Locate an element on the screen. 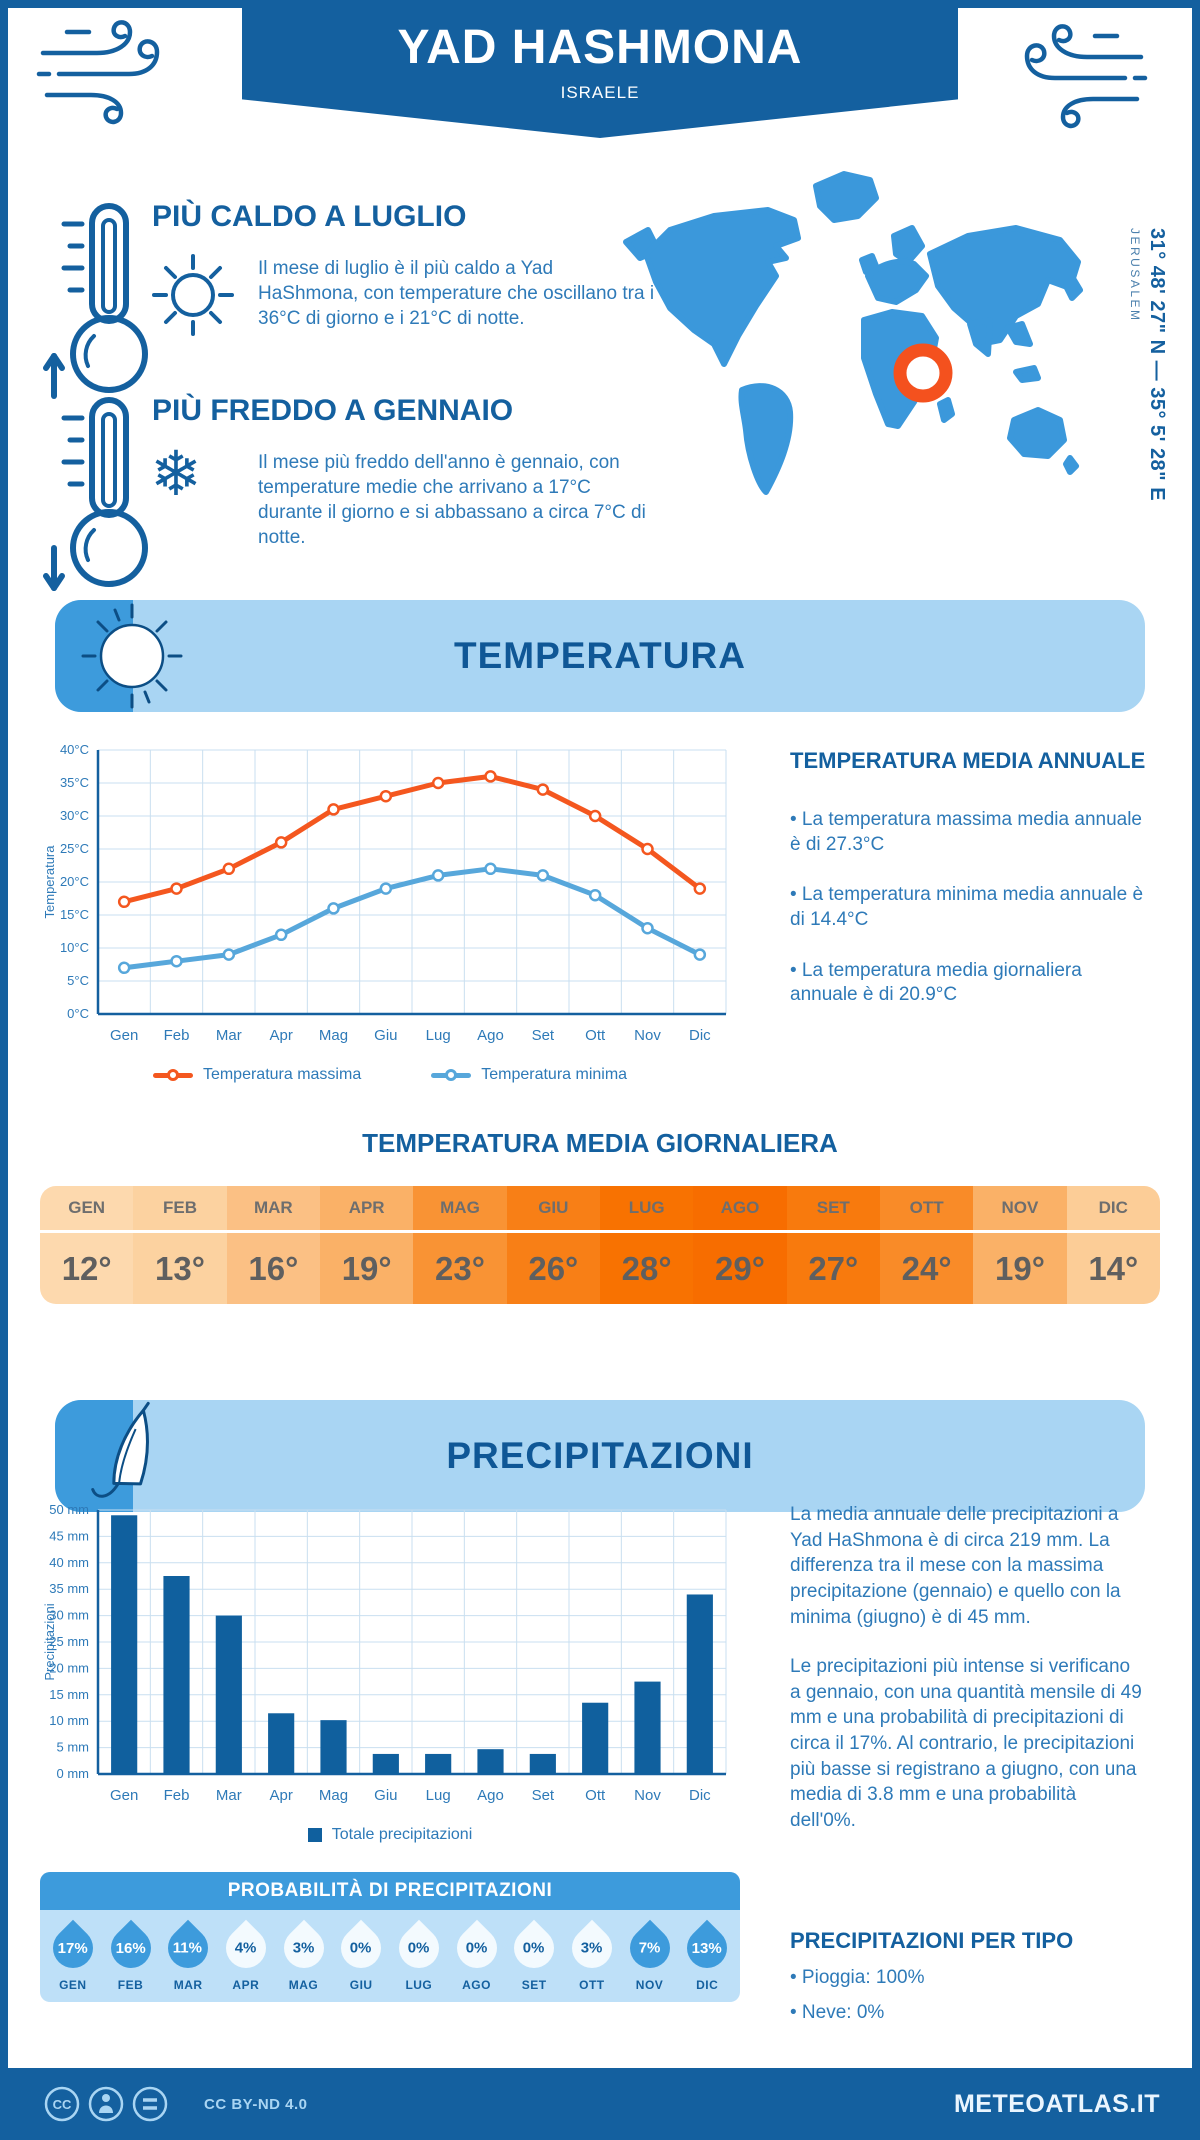 The width and height of the screenshot is (1200, 2140). probability-drop-item: 3% MAG is located at coordinates (304, 1953).